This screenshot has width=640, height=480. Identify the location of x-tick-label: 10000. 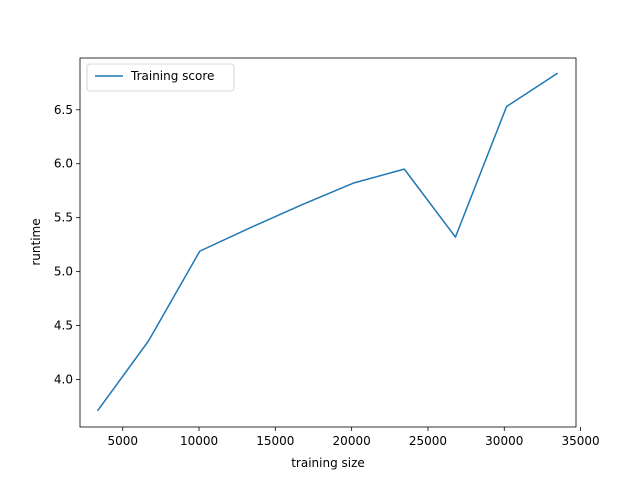
(199, 441).